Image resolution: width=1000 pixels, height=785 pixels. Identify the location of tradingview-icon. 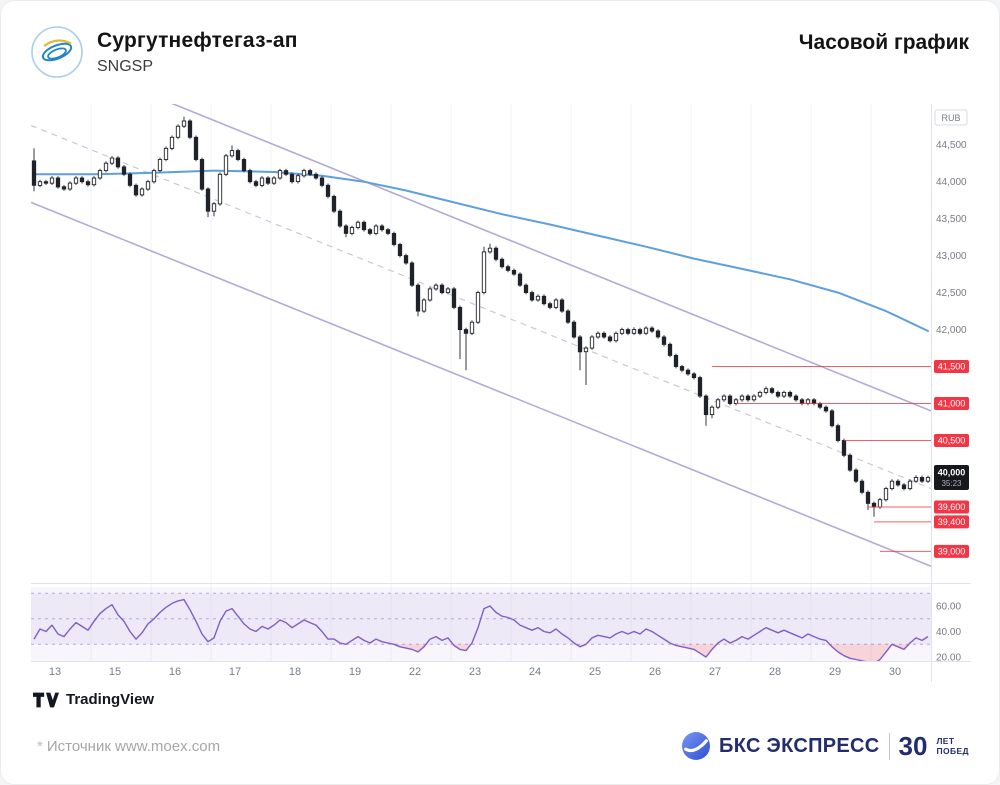
(46, 699).